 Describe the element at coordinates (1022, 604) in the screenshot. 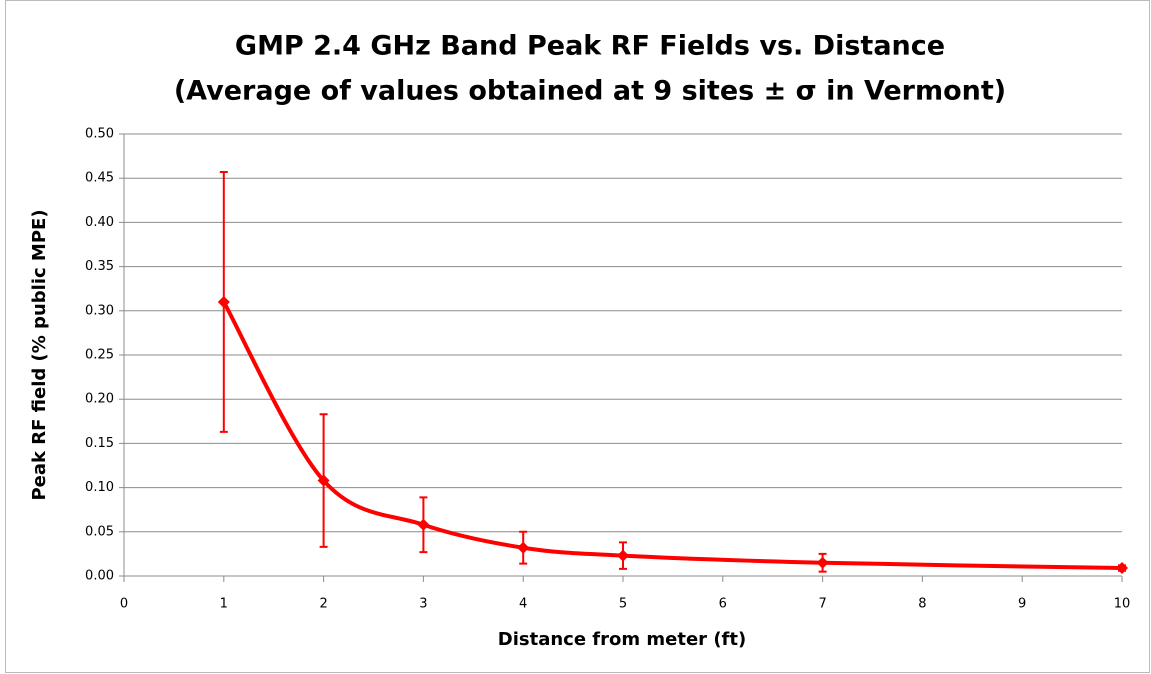

I see `x-tick-label: 9` at that location.